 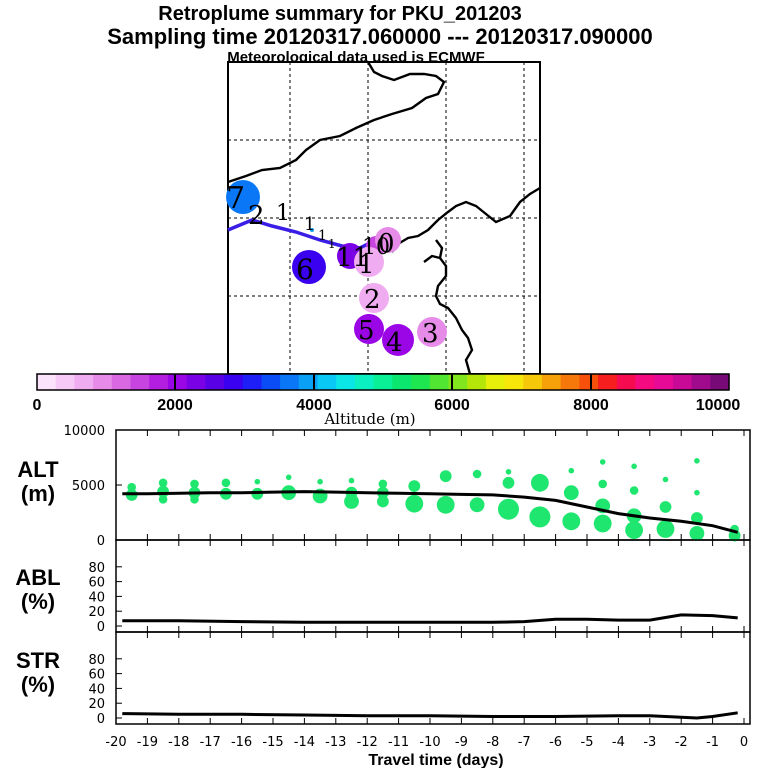 What do you see at coordinates (101, 541) in the screenshot?
I see `alt-ytick-label: 0` at bounding box center [101, 541].